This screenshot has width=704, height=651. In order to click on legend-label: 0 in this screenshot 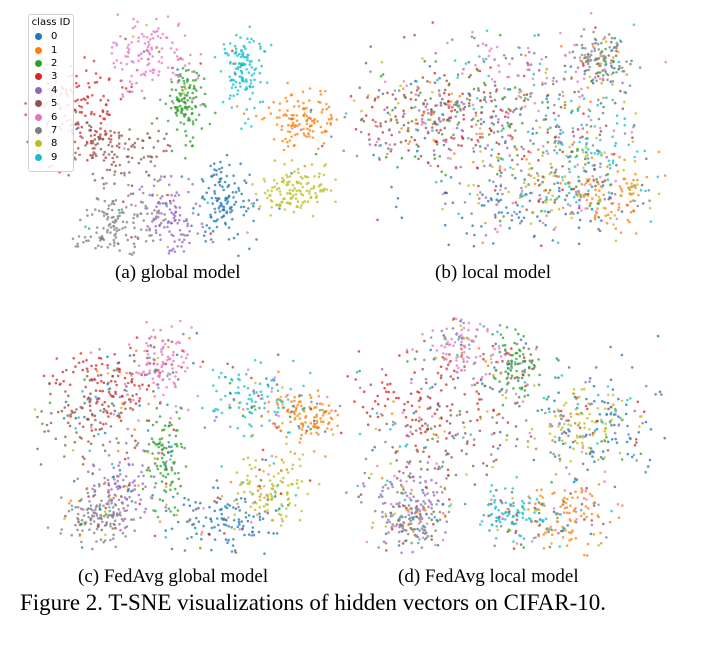, I will do `click(54, 37)`.